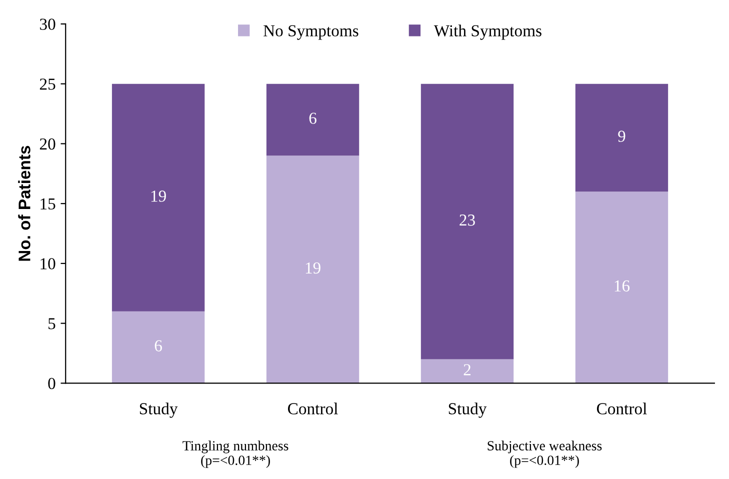 This screenshot has width=729, height=479. What do you see at coordinates (235, 454) in the screenshot?
I see `text: Tingling numbness (p=<0.01**)` at bounding box center [235, 454].